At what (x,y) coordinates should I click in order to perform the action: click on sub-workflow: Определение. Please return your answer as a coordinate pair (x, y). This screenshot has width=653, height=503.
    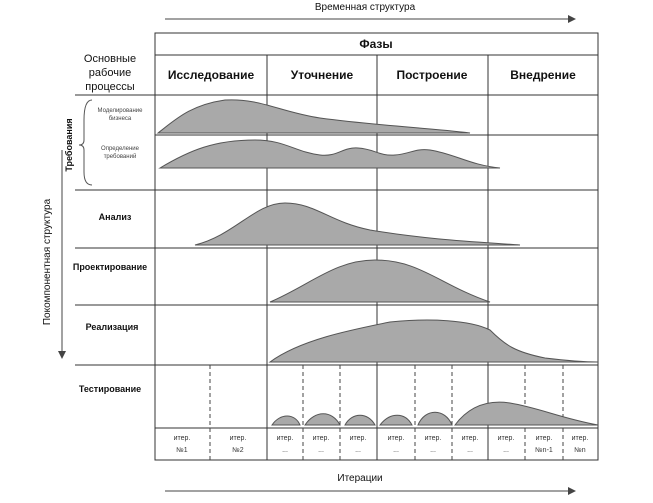
    Looking at the image, I should click on (120, 149).